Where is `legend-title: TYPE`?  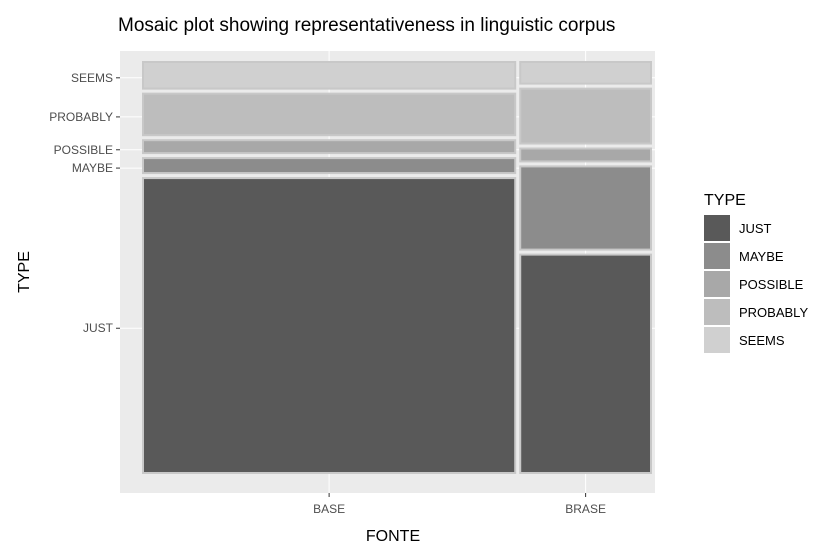 legend-title: TYPE is located at coordinates (725, 200).